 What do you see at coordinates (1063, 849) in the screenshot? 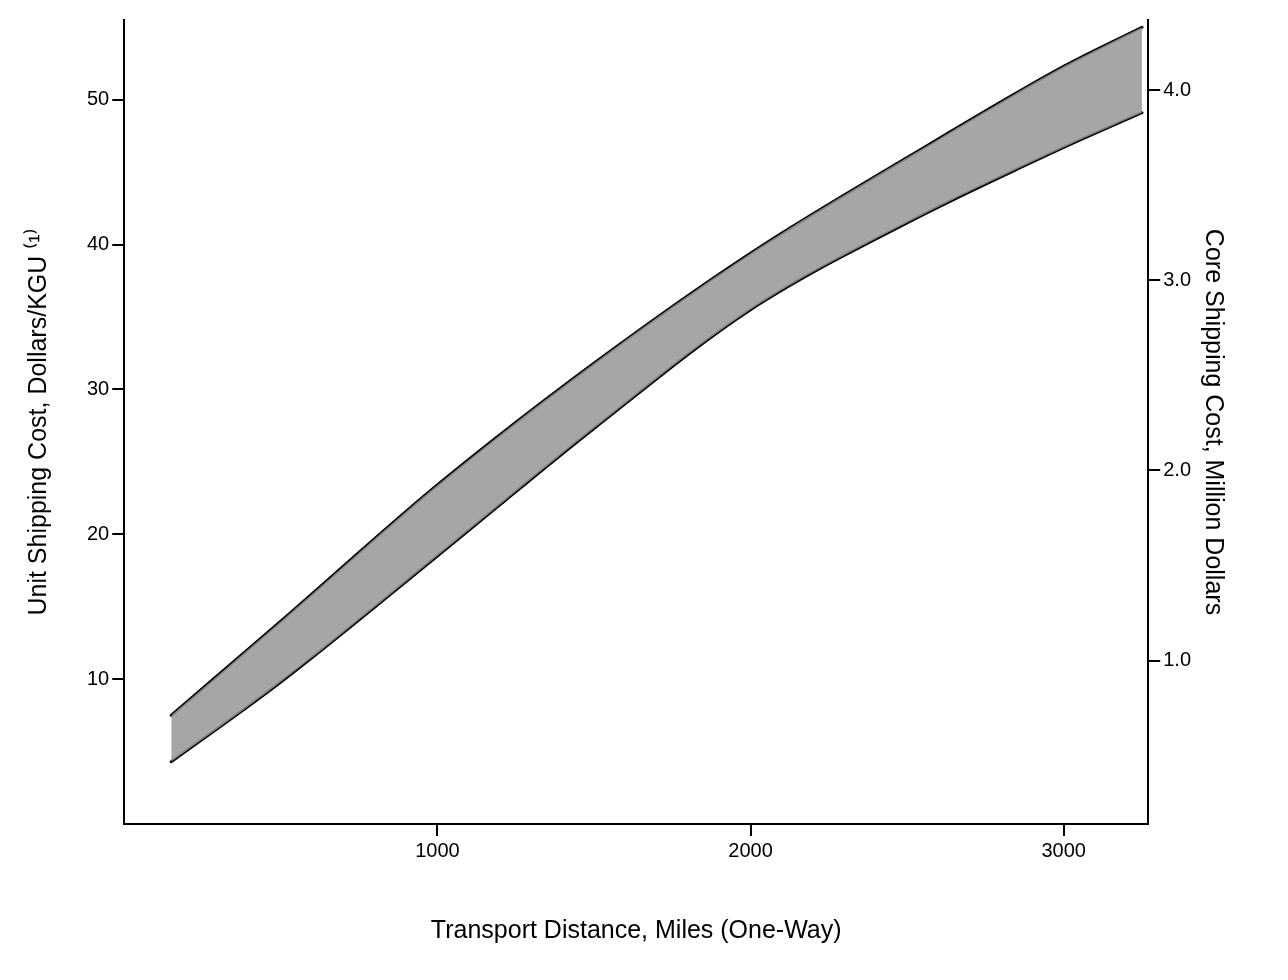
I see `x-tick-label: 3000` at bounding box center [1063, 849].